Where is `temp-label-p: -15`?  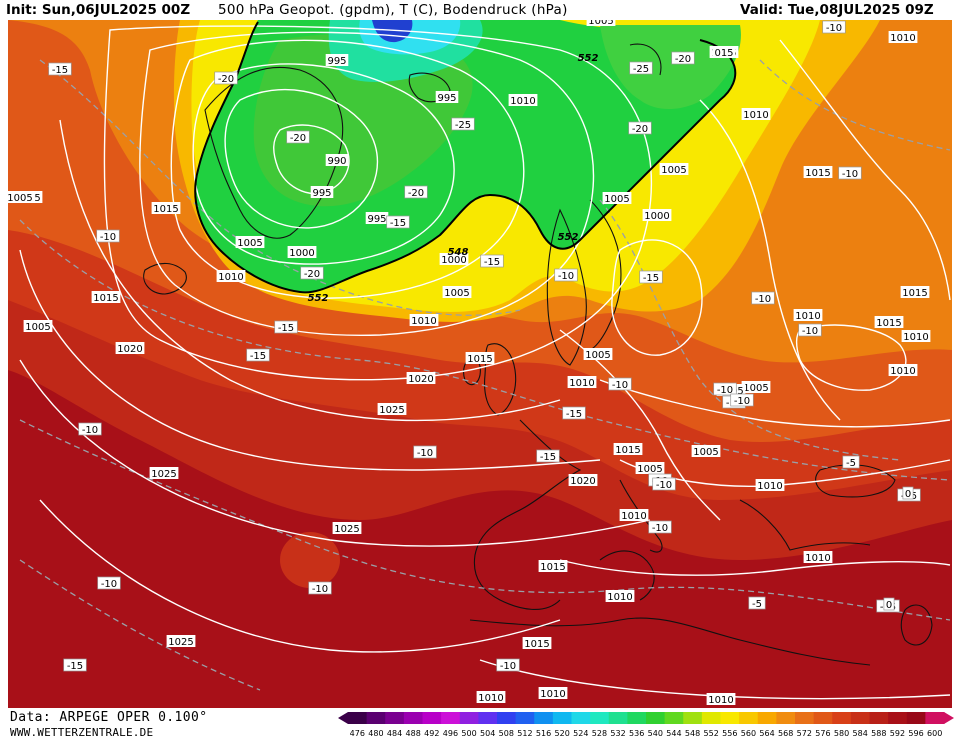
temp-label-p: -15 is located at coordinates (258, 355).